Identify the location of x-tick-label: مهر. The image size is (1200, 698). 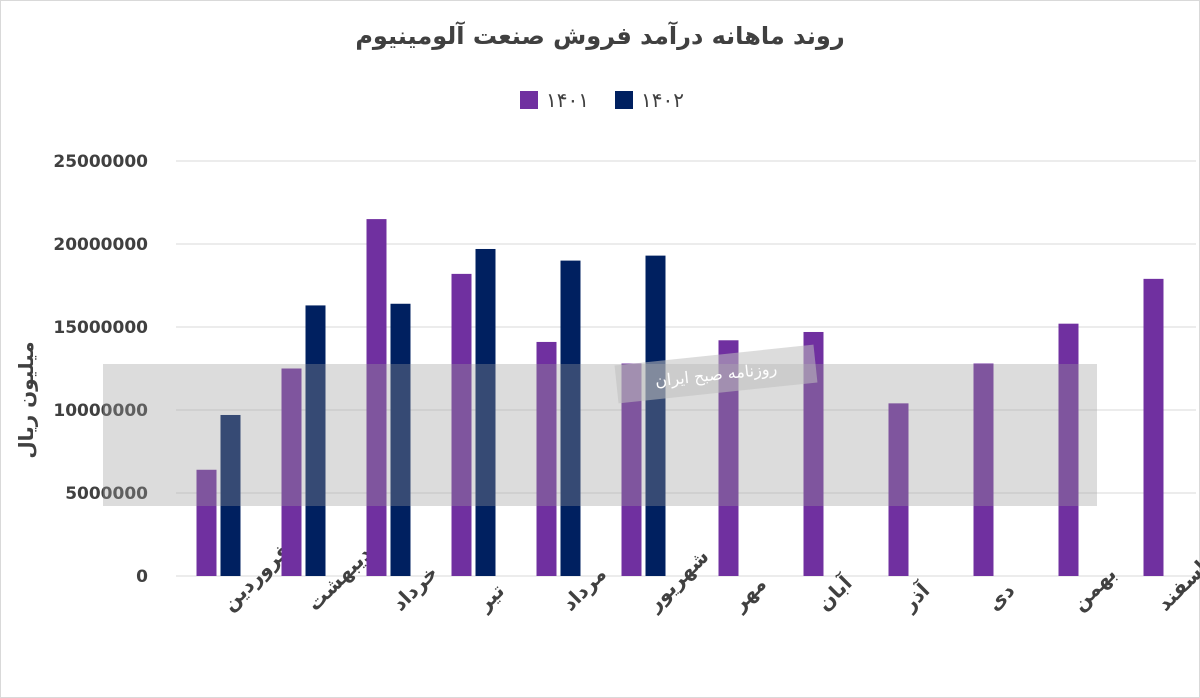
(748, 594).